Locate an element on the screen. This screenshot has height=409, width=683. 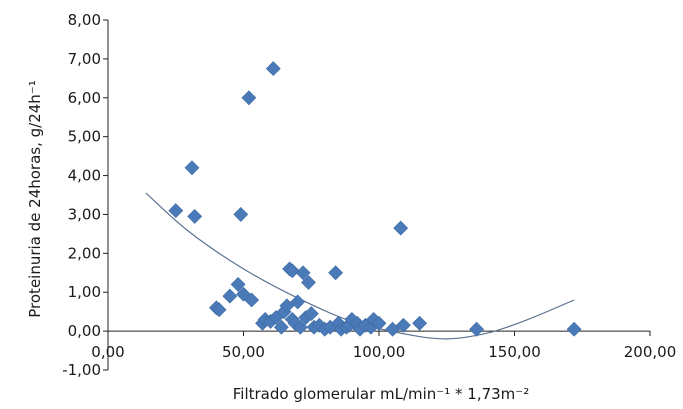
x-tick-label: 0,00 is located at coordinates (107, 352).